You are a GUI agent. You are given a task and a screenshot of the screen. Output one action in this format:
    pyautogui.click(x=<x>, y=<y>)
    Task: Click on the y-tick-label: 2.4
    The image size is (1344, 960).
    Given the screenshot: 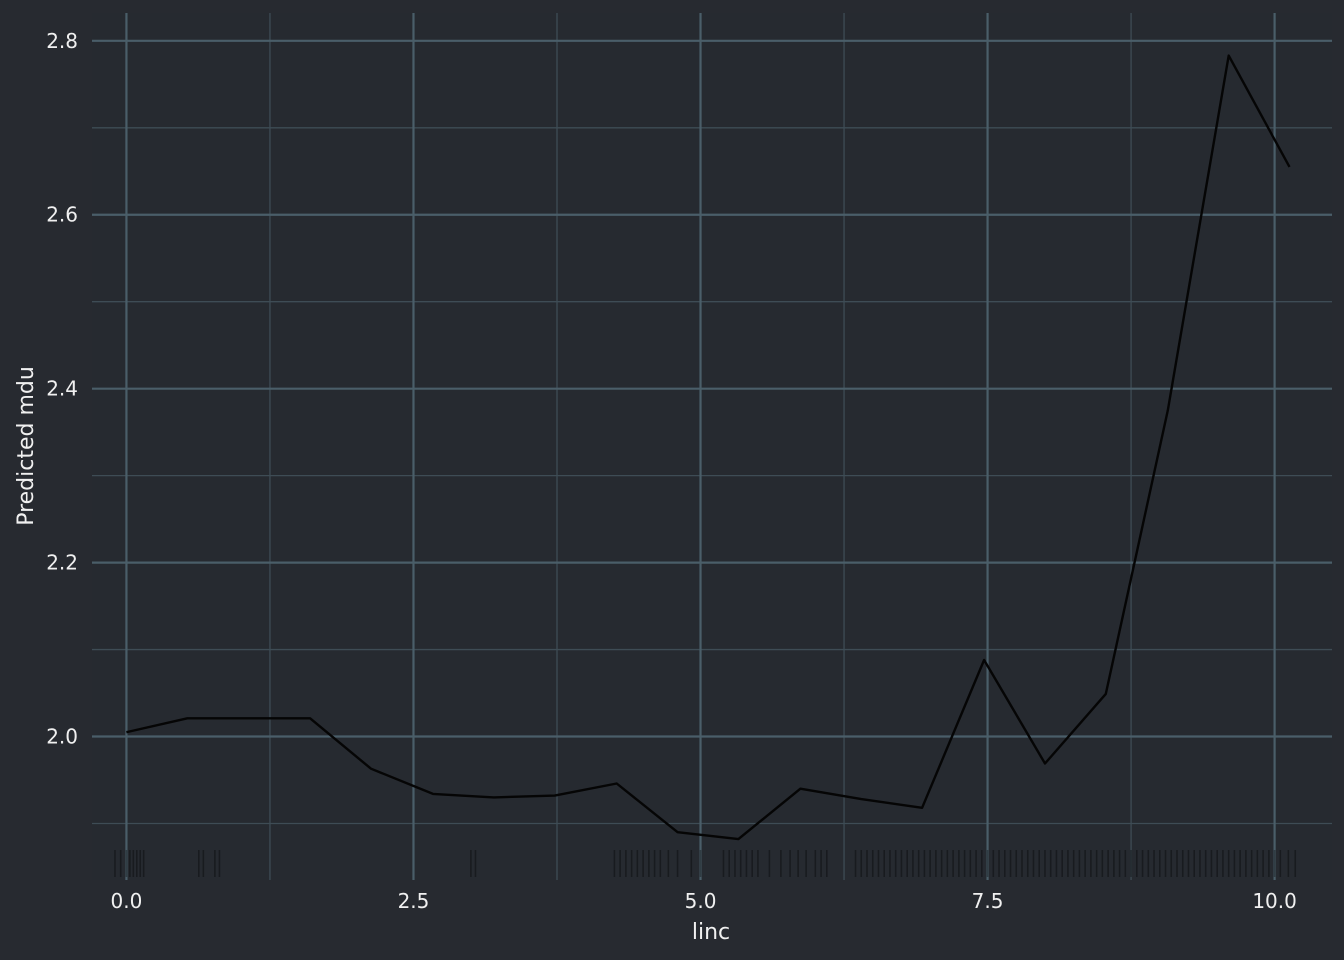 What is the action you would take?
    pyautogui.click(x=62, y=389)
    